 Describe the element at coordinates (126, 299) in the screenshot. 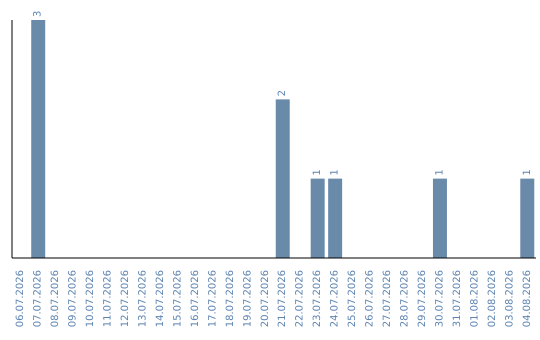

I see `x-tick-label: 12.07.2026` at that location.